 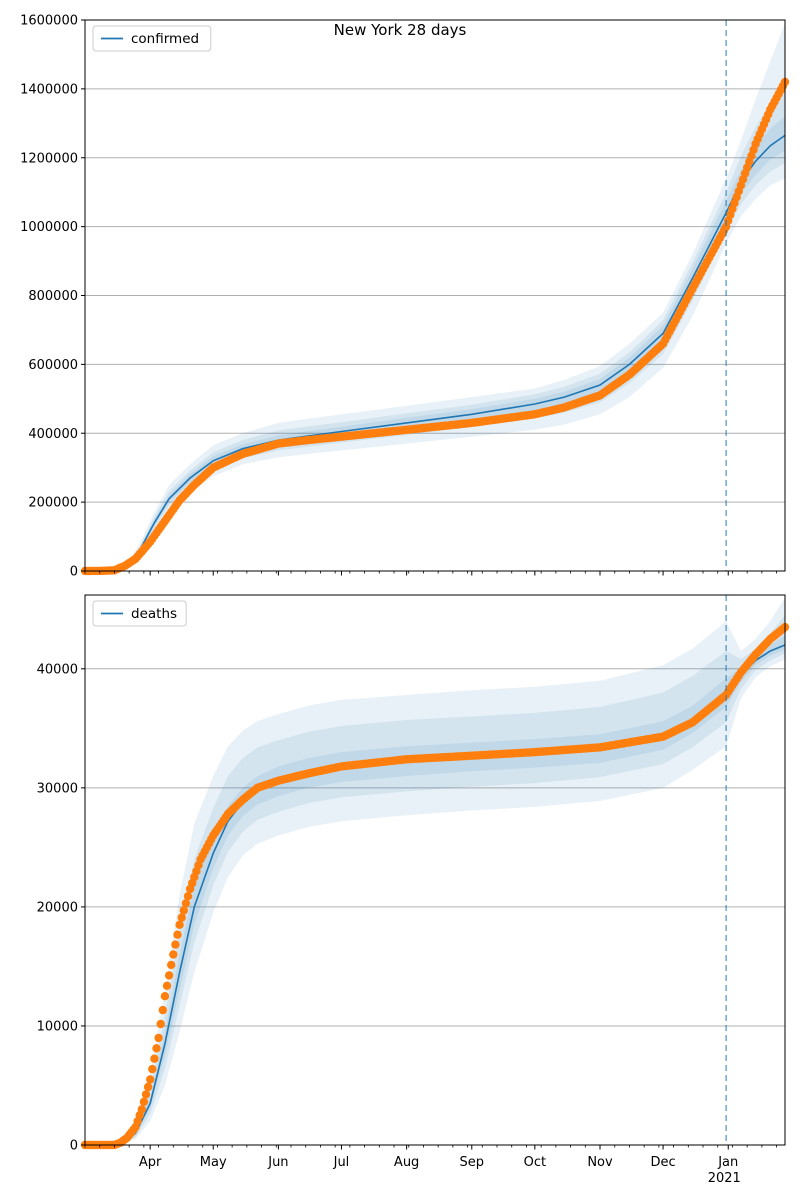 I want to click on x-tick-label: Jul, so click(x=341, y=1162).